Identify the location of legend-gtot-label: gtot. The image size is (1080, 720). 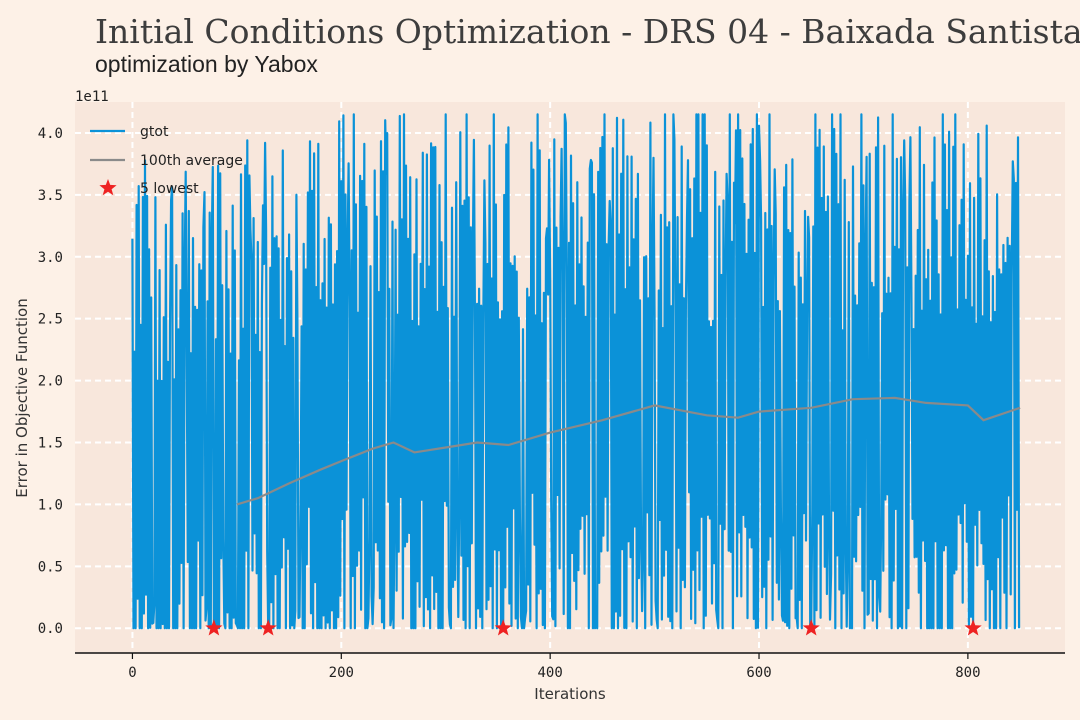
(154, 132).